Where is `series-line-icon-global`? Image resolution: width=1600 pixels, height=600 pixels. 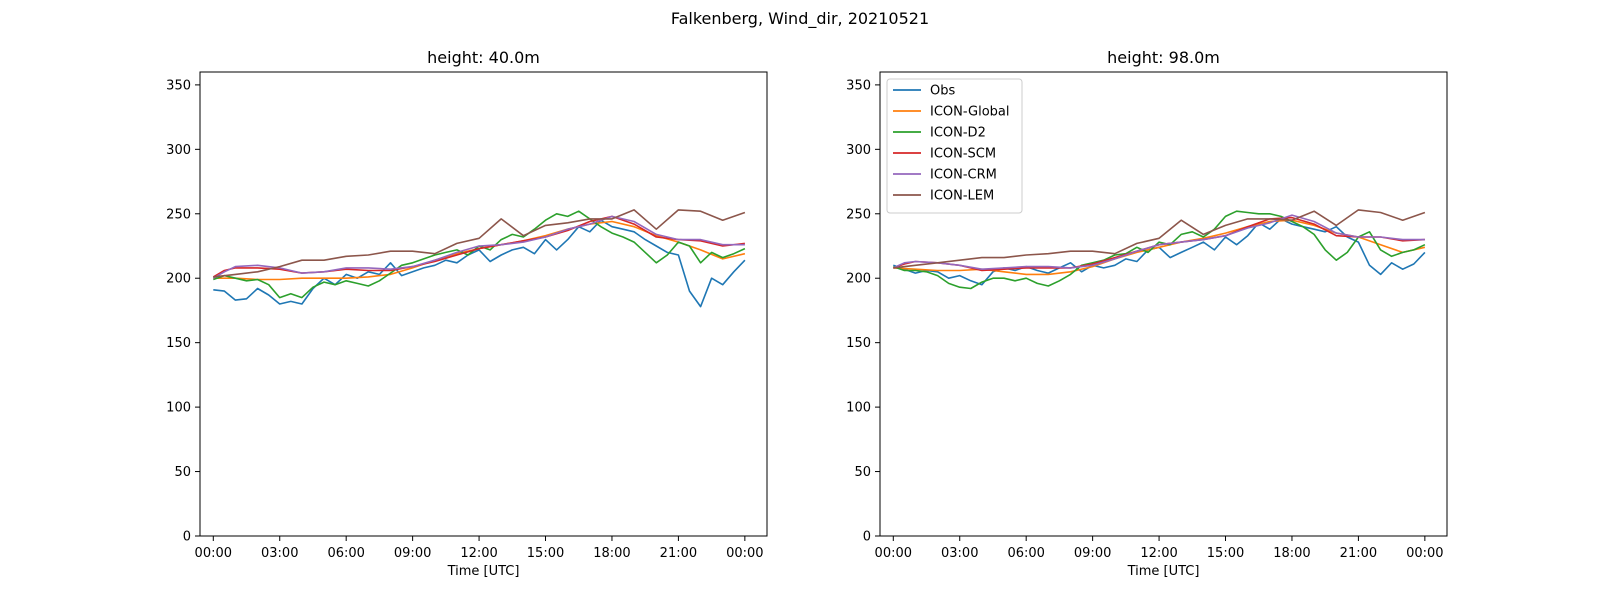
series-line-icon-global is located at coordinates (1159, 247).